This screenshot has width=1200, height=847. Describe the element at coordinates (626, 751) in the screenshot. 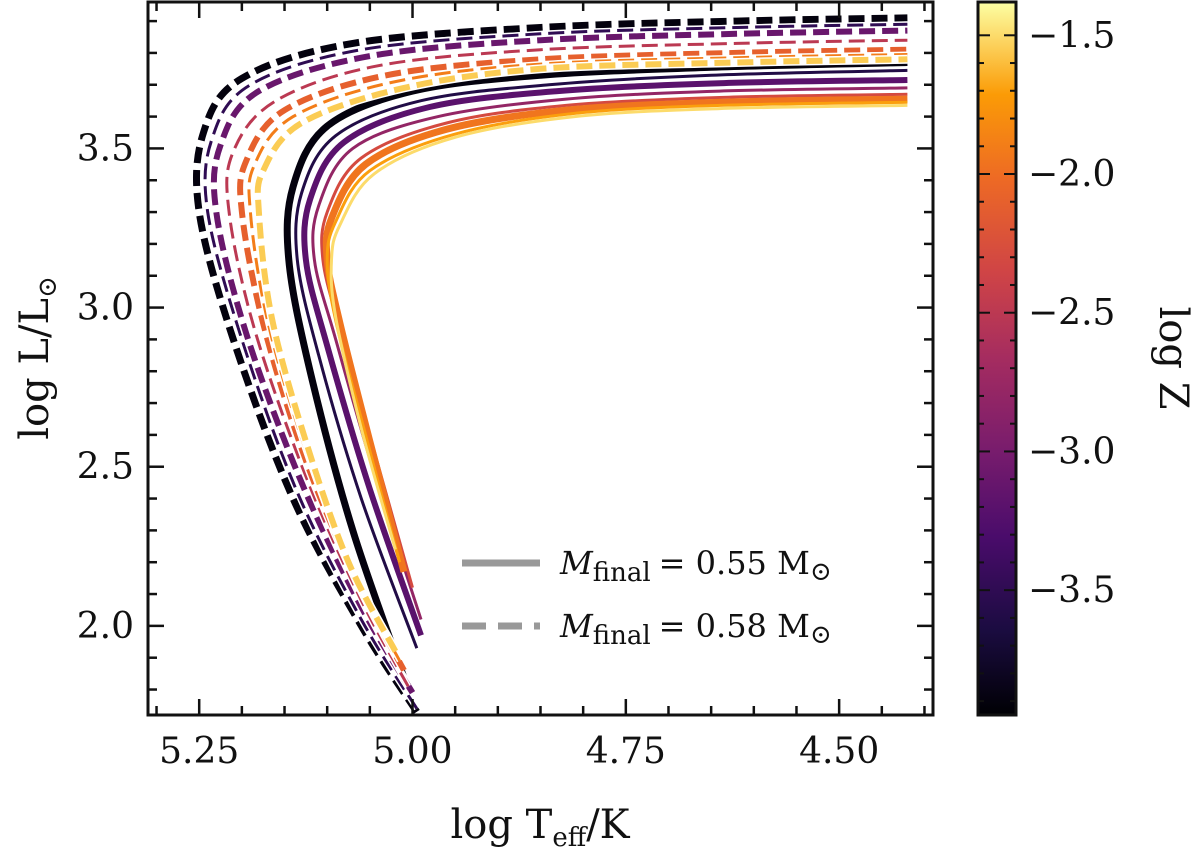

I see `x-tick-label-2: 4.75` at that location.